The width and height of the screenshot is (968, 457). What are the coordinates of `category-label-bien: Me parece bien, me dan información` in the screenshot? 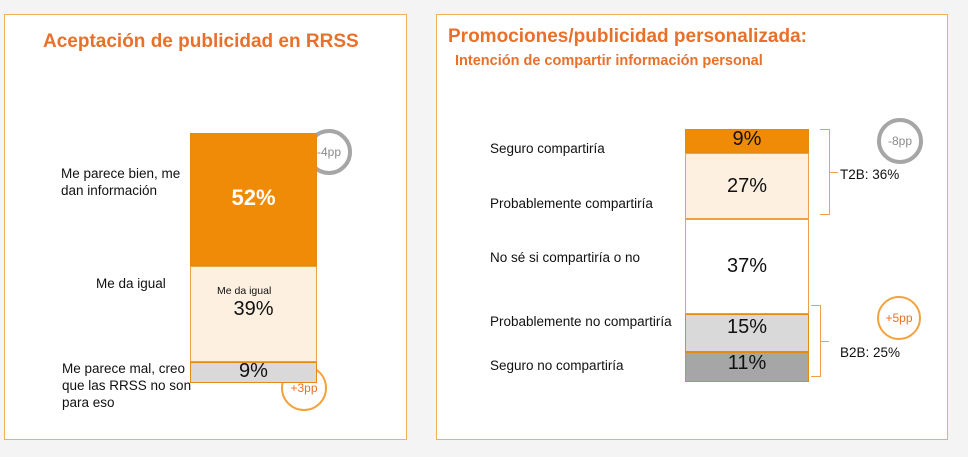 It's located at (121, 182).